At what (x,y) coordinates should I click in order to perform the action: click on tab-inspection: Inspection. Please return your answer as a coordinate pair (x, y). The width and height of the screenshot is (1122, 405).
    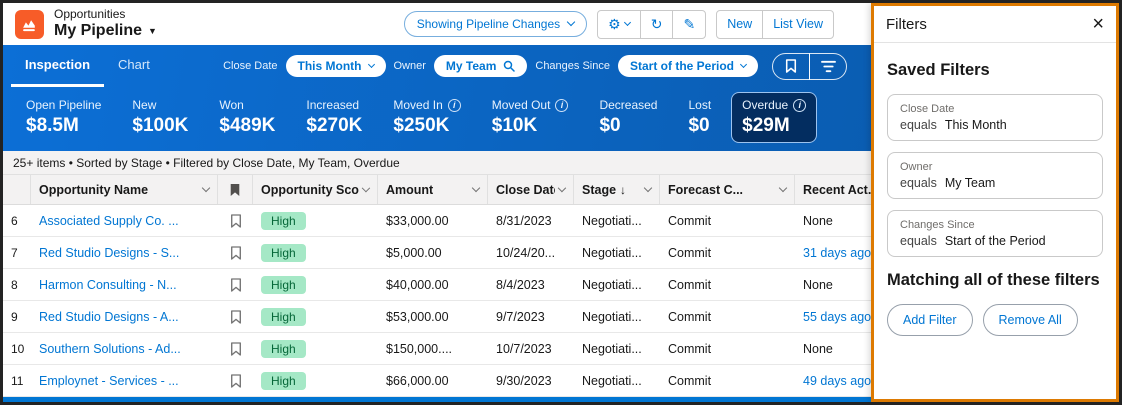
    Looking at the image, I should click on (58, 66).